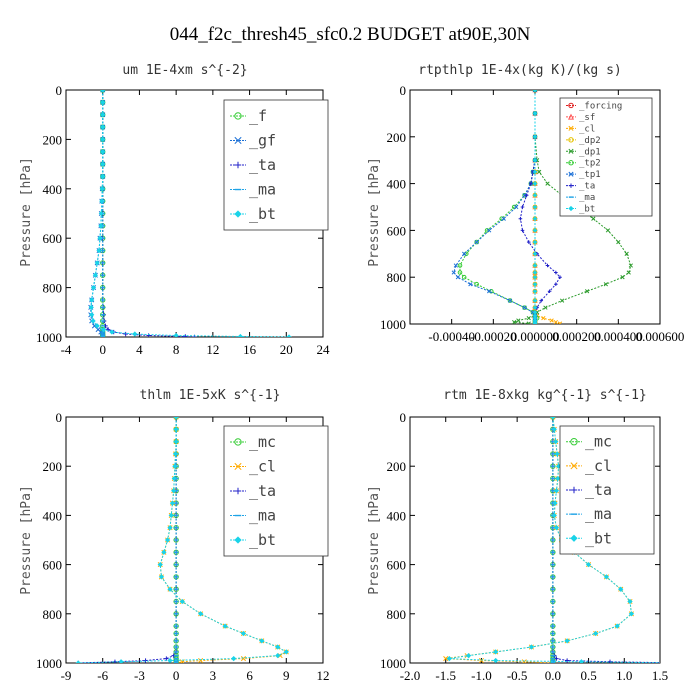  Describe the element at coordinates (587, 129) in the screenshot. I see `legend-label: _cl` at that location.